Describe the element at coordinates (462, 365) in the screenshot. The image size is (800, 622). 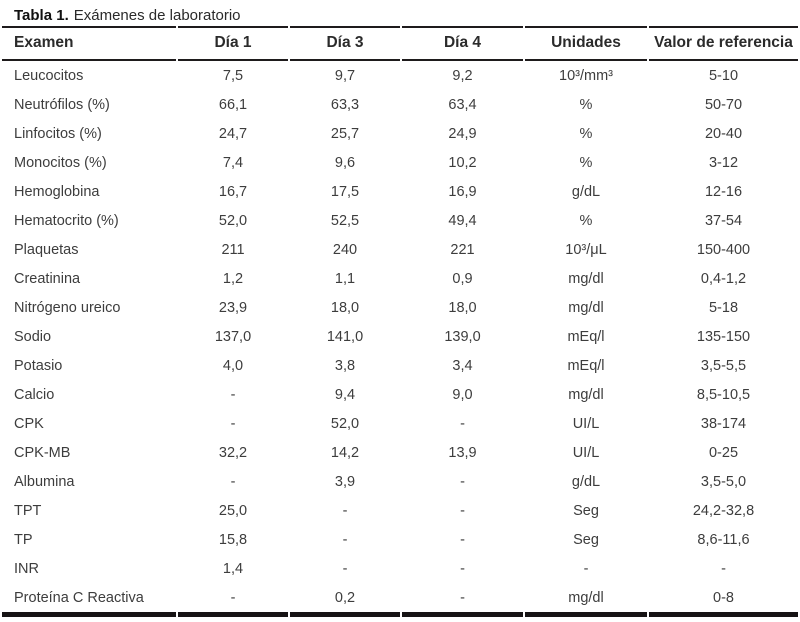
I see `value-cell-dia4: 3,4` at that location.